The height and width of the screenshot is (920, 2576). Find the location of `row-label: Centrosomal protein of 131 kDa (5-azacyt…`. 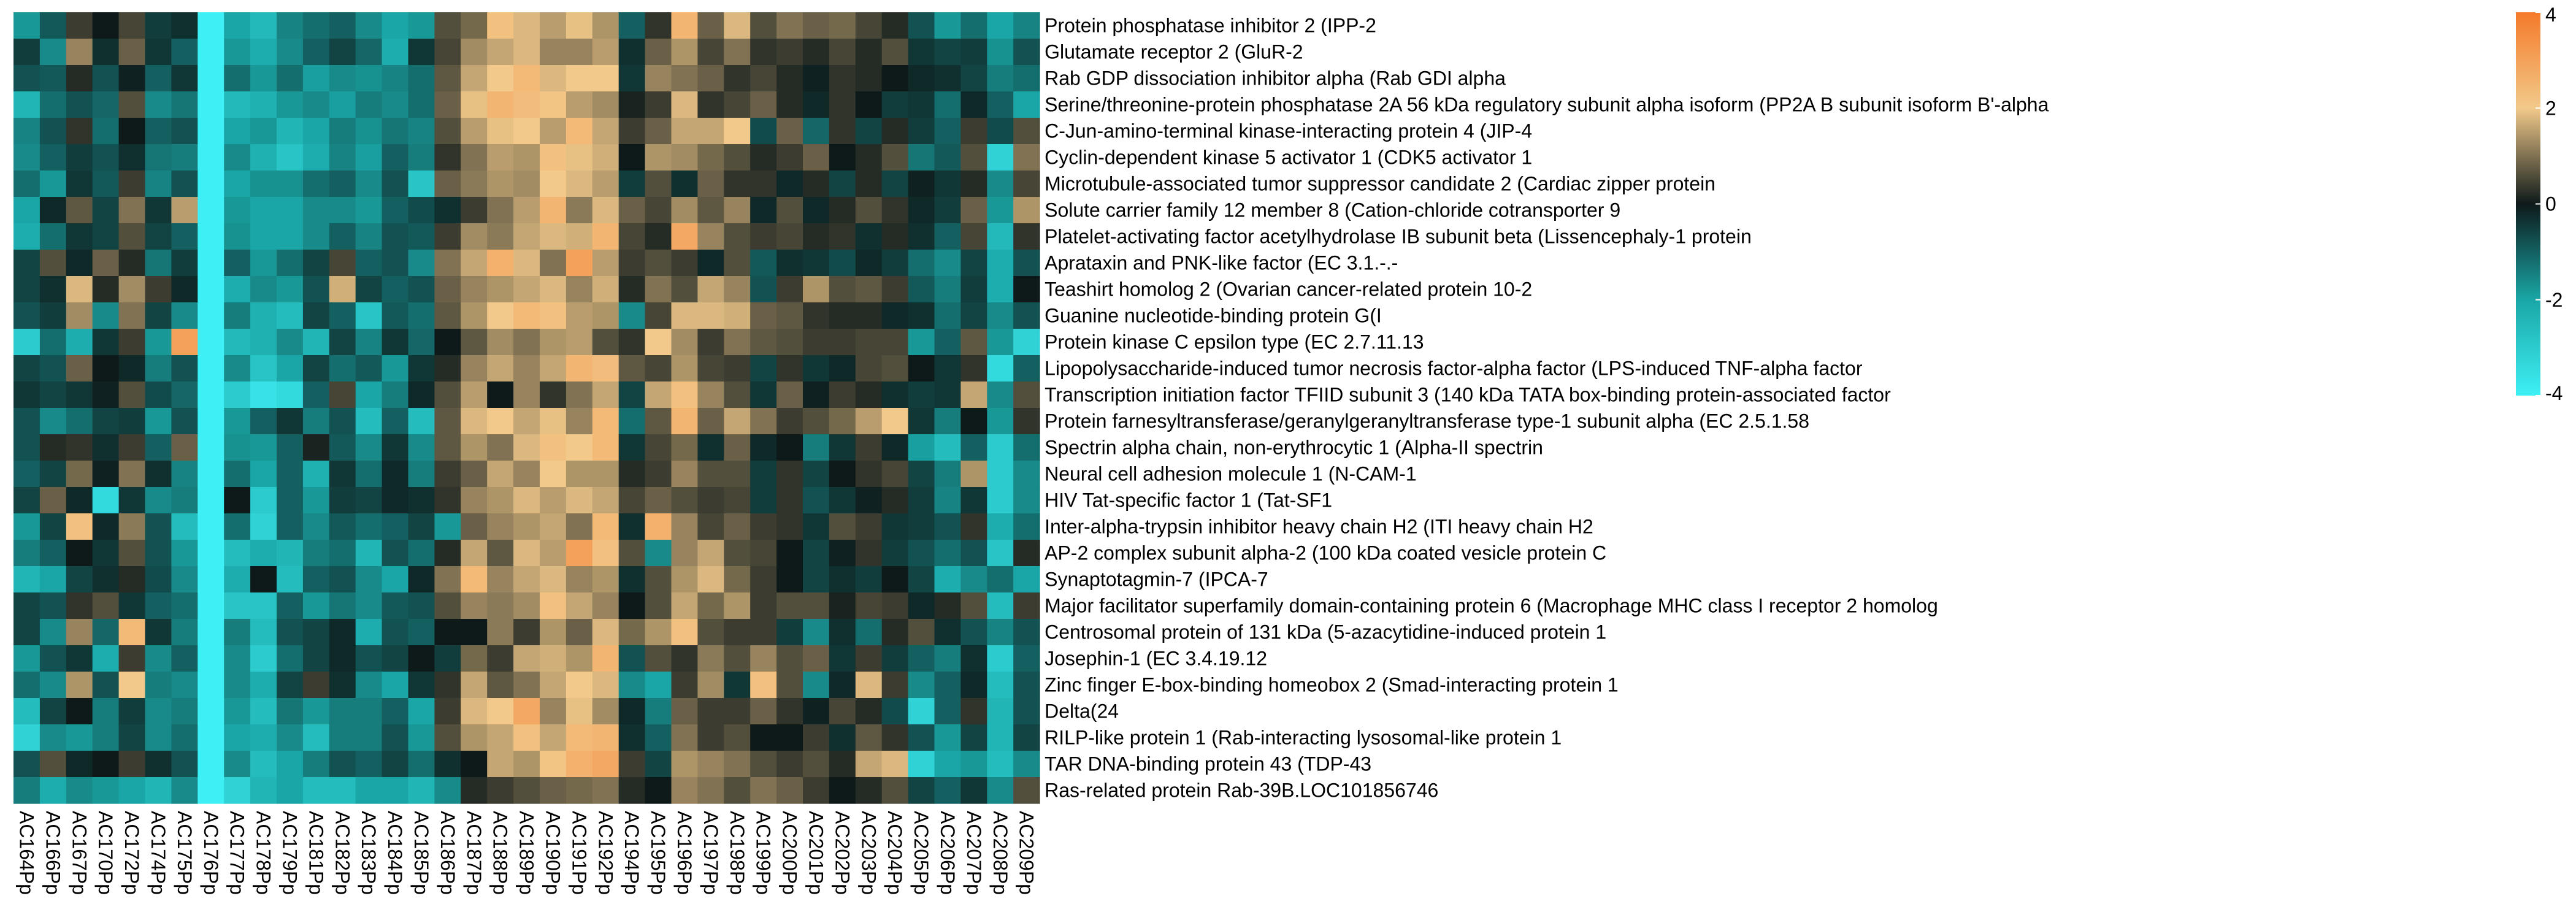

row-label: Centrosomal protein of 131 kDa (5-azacyt… is located at coordinates (1325, 632).